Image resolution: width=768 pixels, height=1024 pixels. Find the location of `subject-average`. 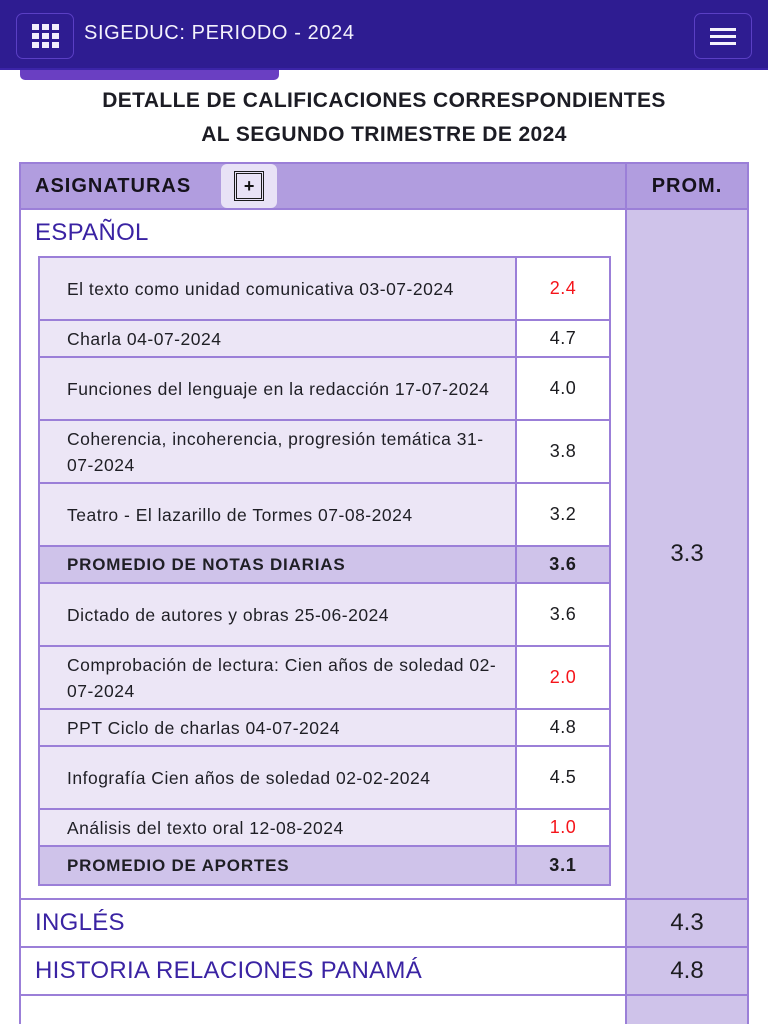

subject-average is located at coordinates (687, 1010).